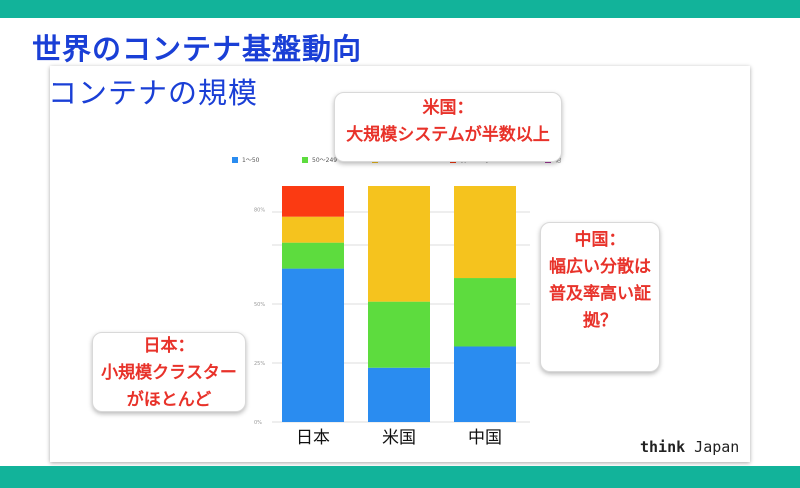 The image size is (800, 488). I want to click on legend-label: 1〜50, so click(251, 160).